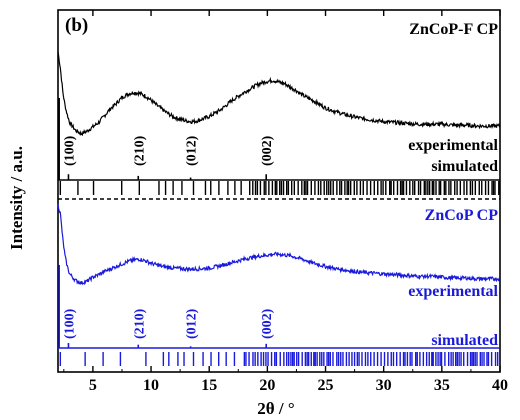 This screenshot has width=520, height=420. Describe the element at coordinates (453, 291) in the screenshot. I see `bottom-experimental-label: experimental` at that location.